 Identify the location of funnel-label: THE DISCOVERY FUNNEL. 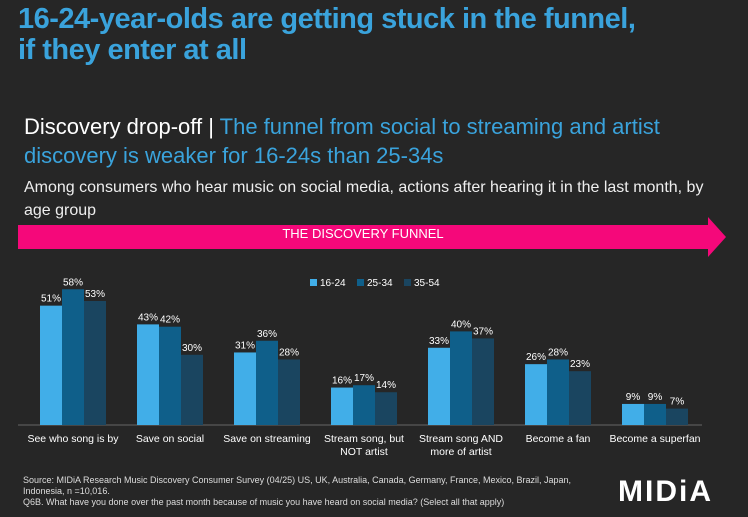
(363, 233).